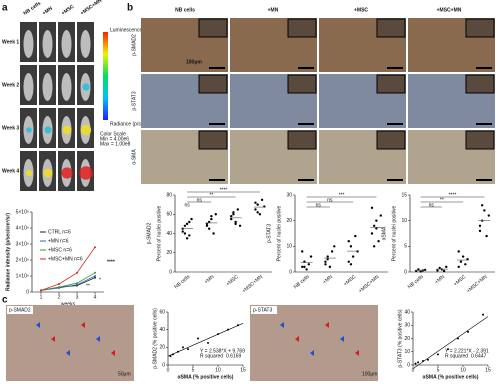 Image resolution: width=500 pixels, height=384 pixels. I want to click on y-tick-label: 4×10⁹, so click(22, 228).